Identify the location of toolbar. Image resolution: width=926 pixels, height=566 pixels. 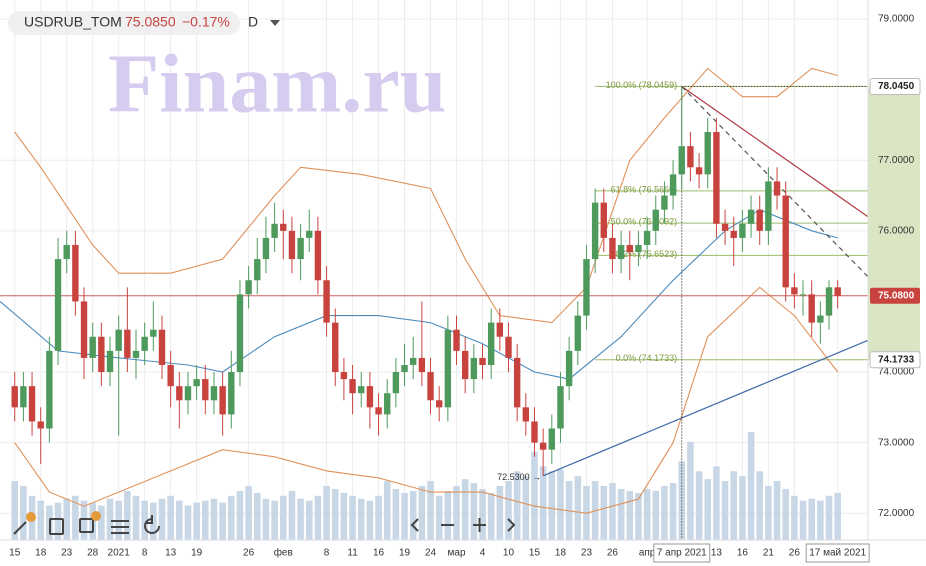
(264, 523).